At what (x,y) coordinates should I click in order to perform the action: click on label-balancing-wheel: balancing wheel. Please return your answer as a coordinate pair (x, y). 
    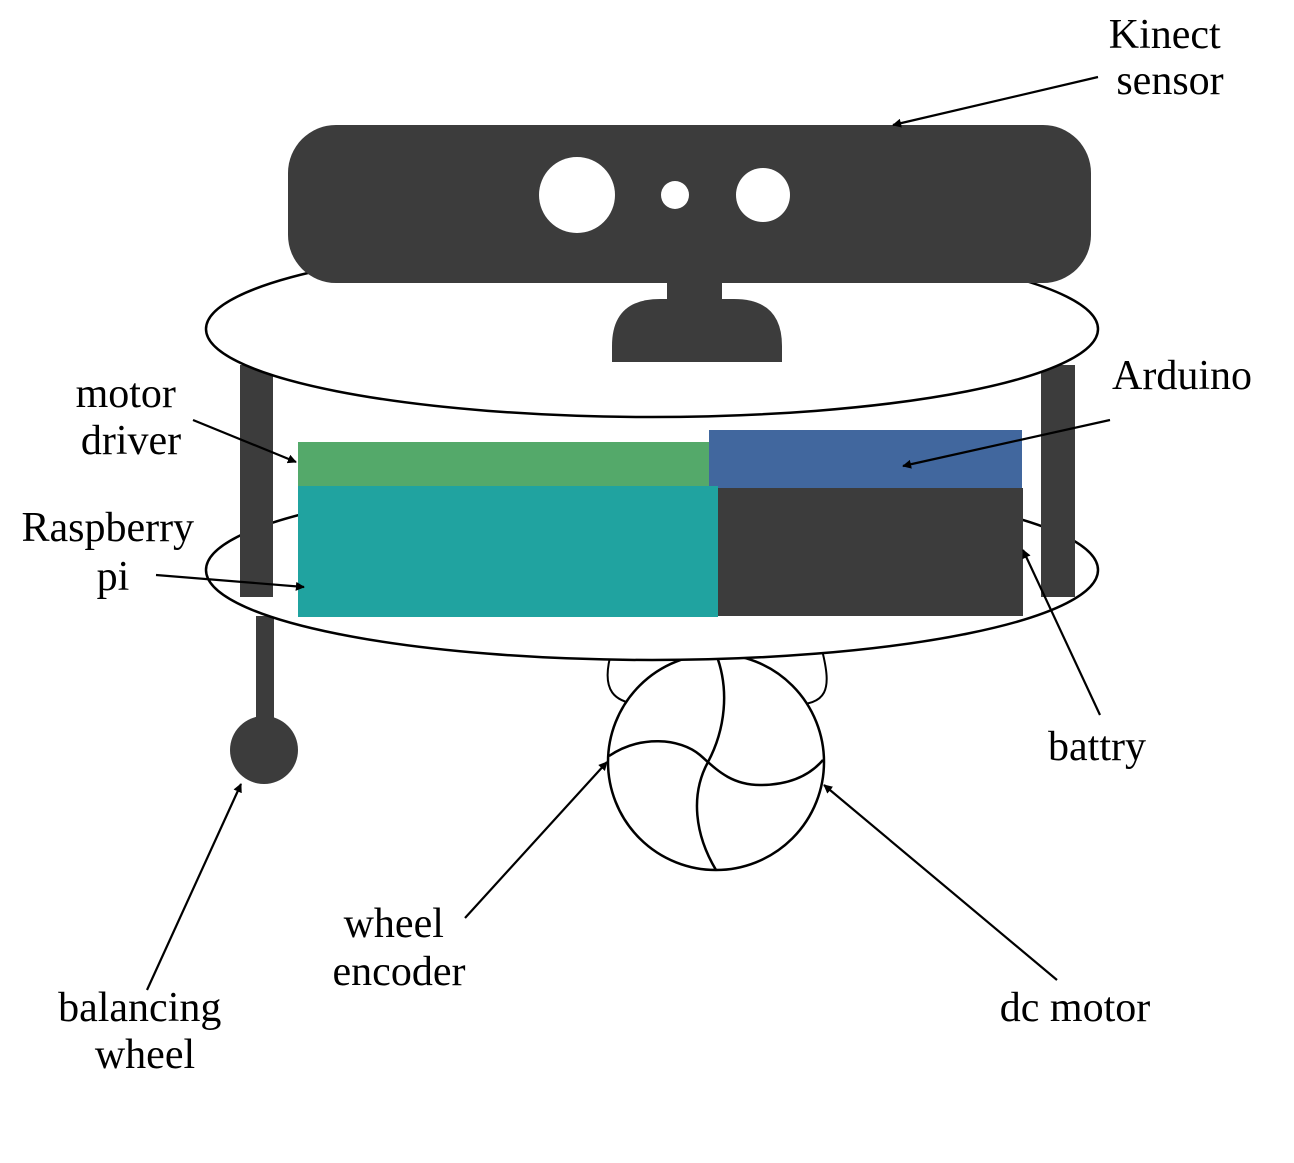
    Looking at the image, I should click on (145, 1031).